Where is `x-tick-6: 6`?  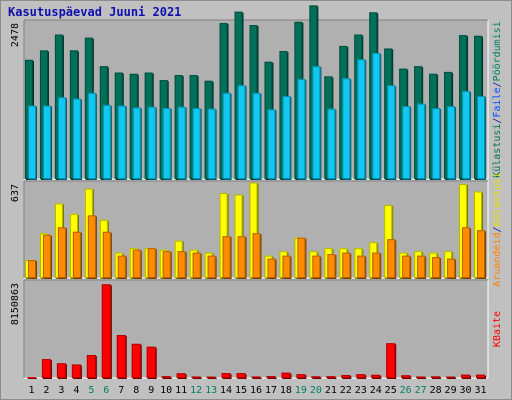 x-tick-6: 6 is located at coordinates (106, 390).